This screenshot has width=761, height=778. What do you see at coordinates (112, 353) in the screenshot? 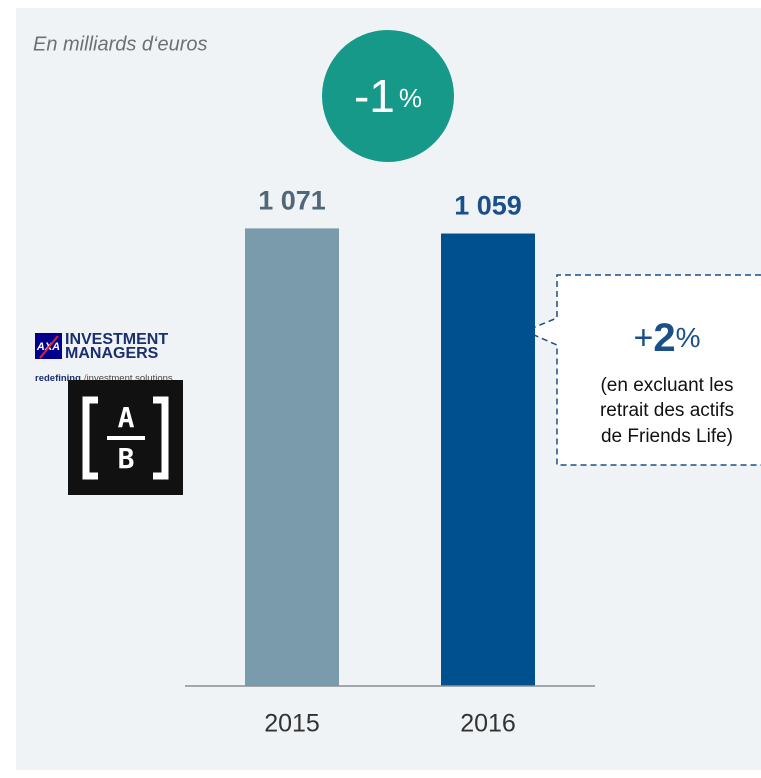
I see `axa-line: MANAGERS` at bounding box center [112, 353].